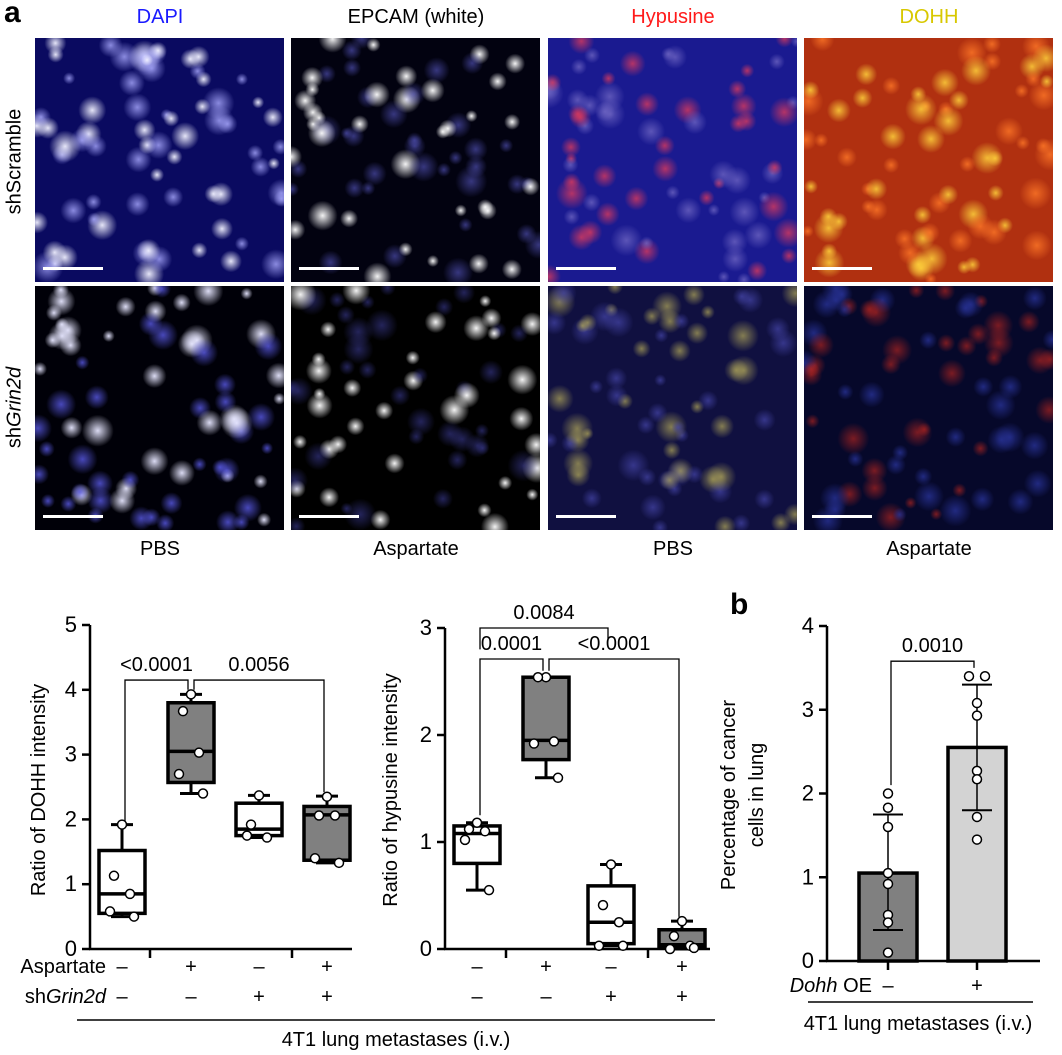 The width and height of the screenshot is (1062, 1055). I want to click on p-value-label: 0.0001, so click(511, 644).